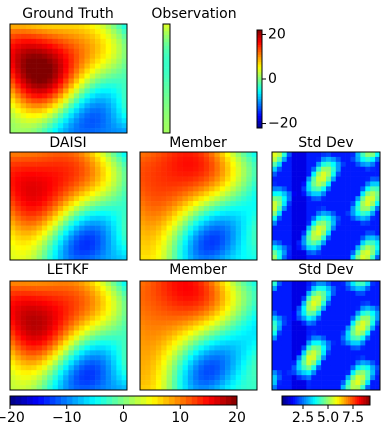  What do you see at coordinates (237, 418) in the screenshot?
I see `colorbar-tick-label: 20` at bounding box center [237, 418].